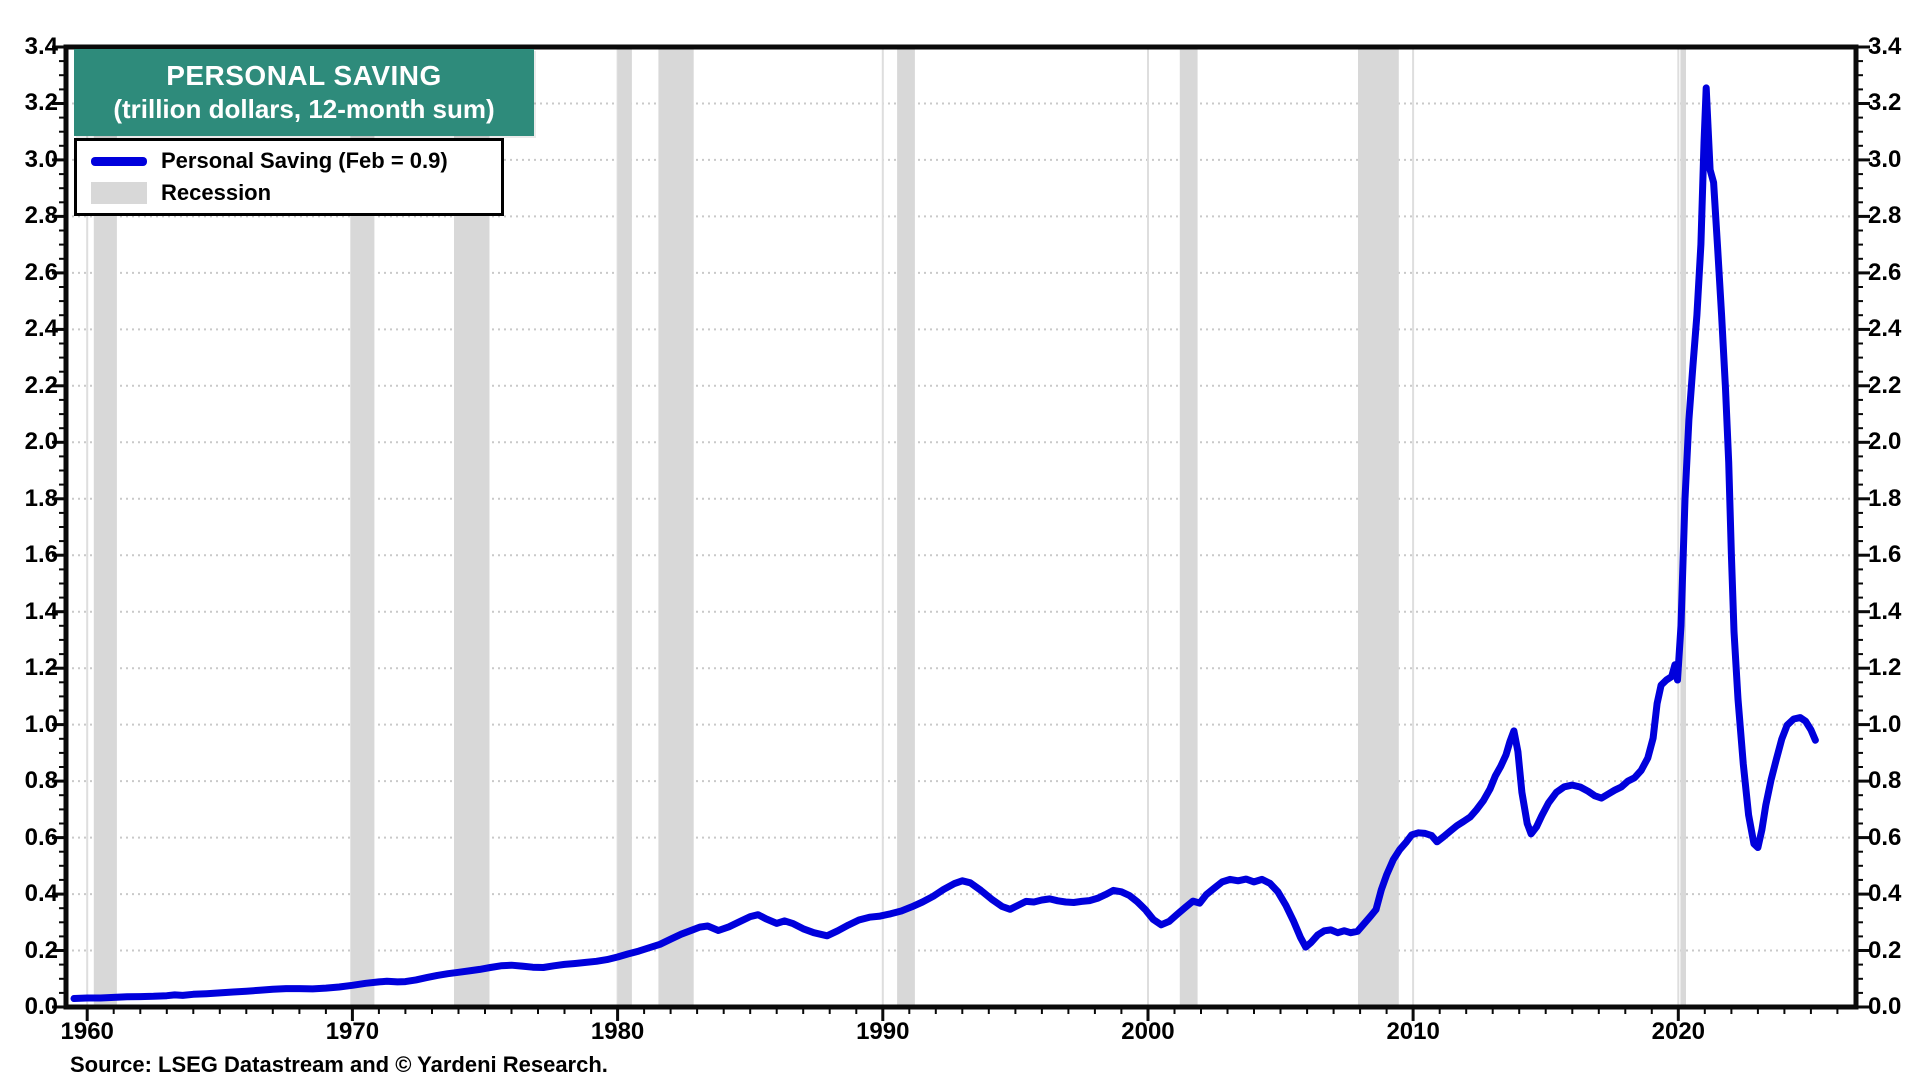 The image size is (1920, 1080). Describe the element at coordinates (1885, 159) in the screenshot. I see `y-axis-label-right: 3.0` at that location.